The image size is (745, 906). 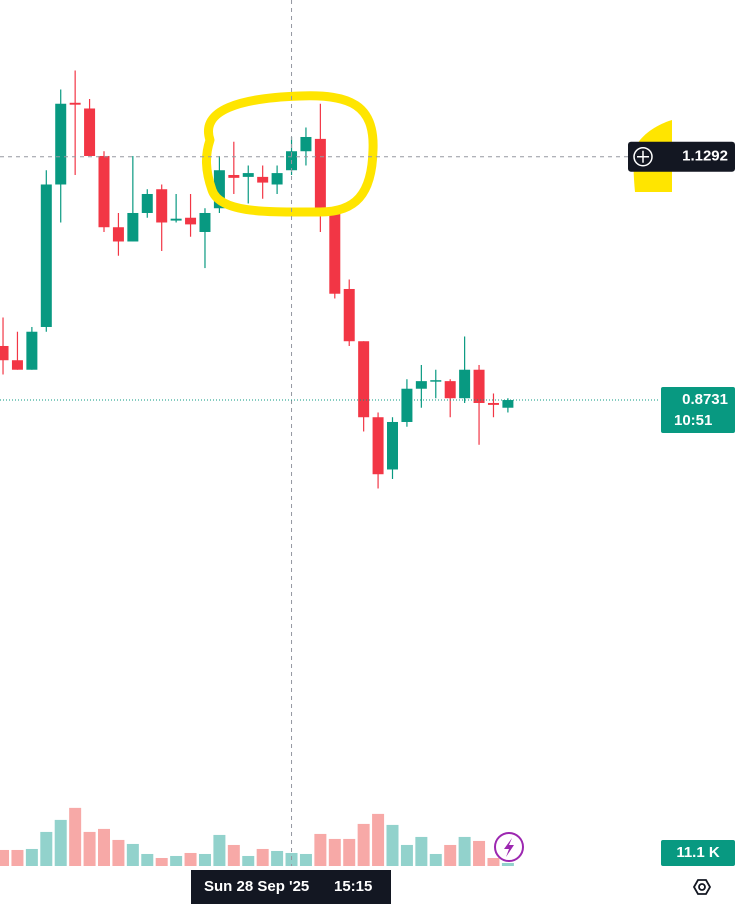 I want to click on add-alert-icon, so click(x=643, y=156).